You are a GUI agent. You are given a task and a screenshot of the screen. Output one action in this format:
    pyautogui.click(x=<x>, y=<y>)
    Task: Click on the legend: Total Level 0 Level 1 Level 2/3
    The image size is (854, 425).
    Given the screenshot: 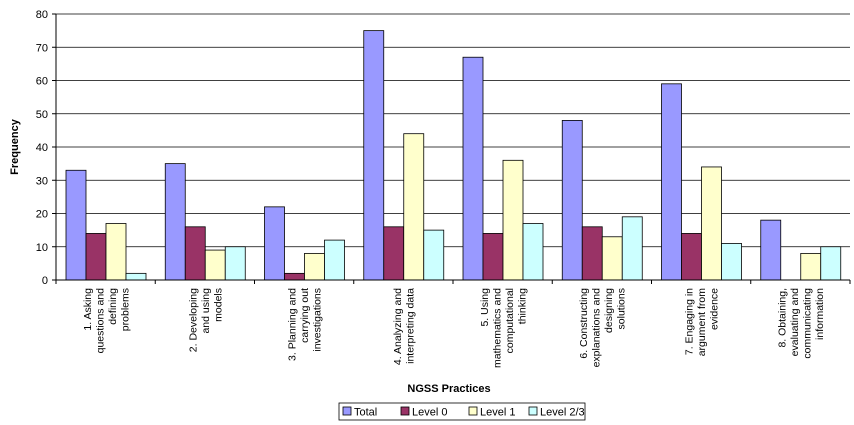 What is the action you would take?
    pyautogui.click(x=462, y=411)
    